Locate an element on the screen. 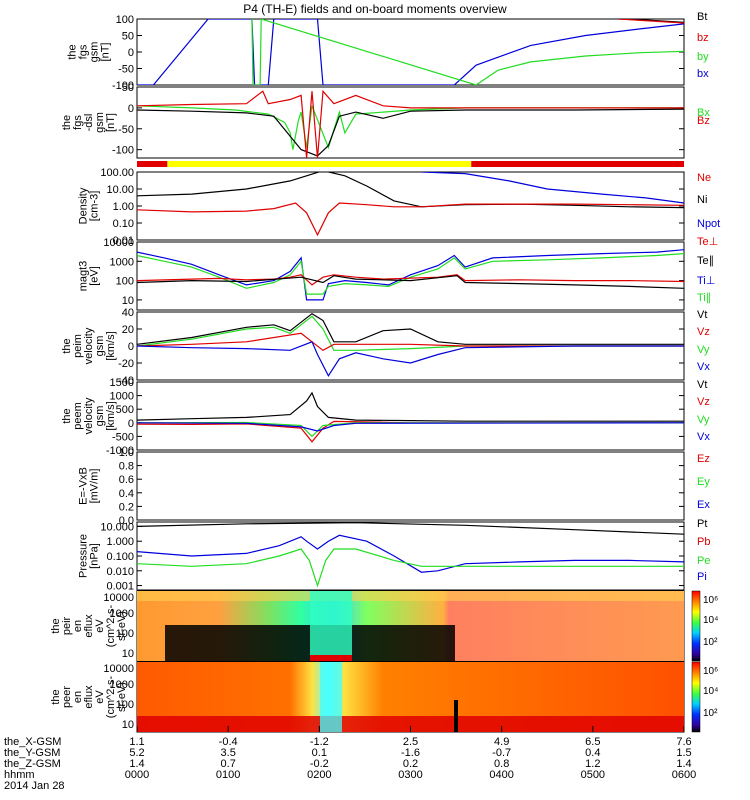  y-axis-label-line: velocity is located at coordinates (89, 415).